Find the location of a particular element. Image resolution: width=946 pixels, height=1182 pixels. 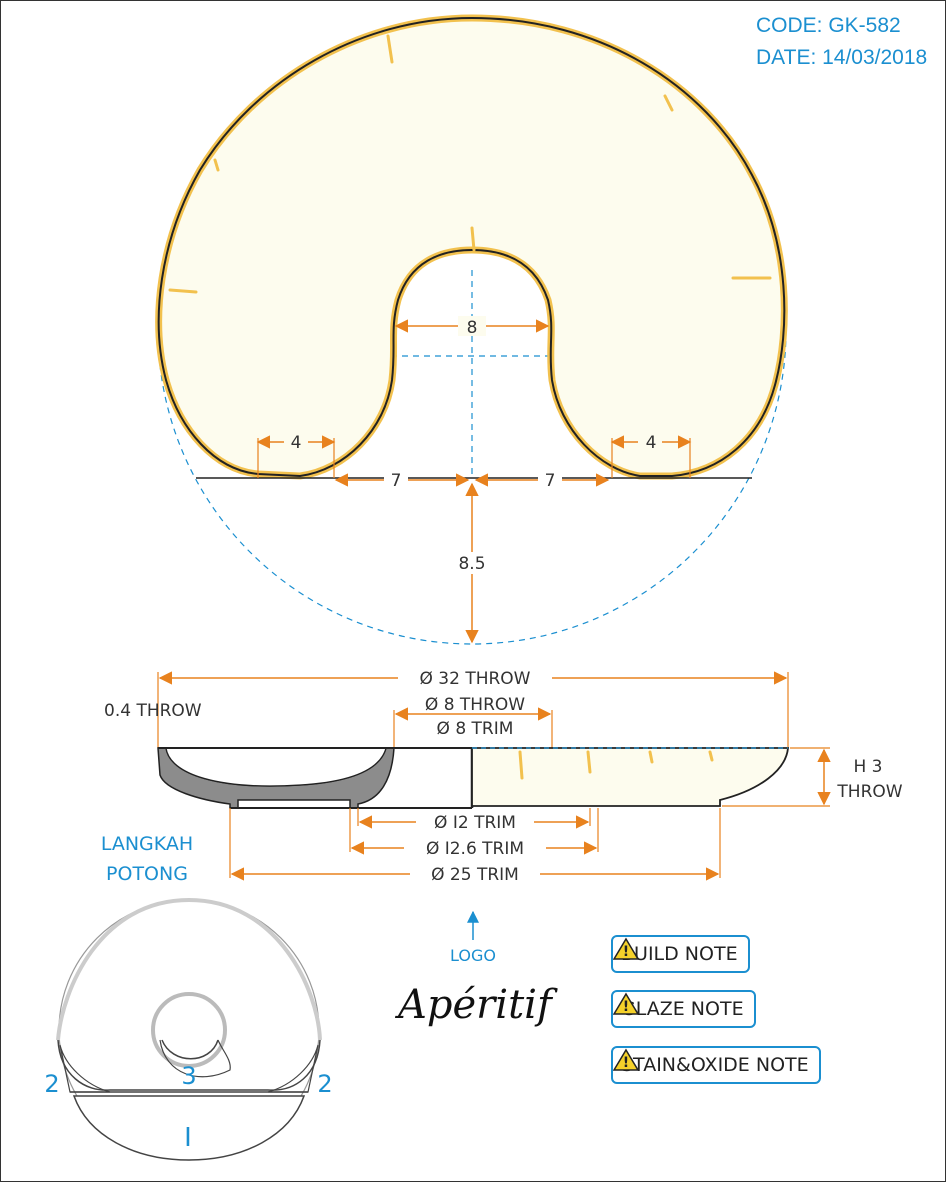

dim-trim12-label: Ø I2 TRIM is located at coordinates (475, 823).